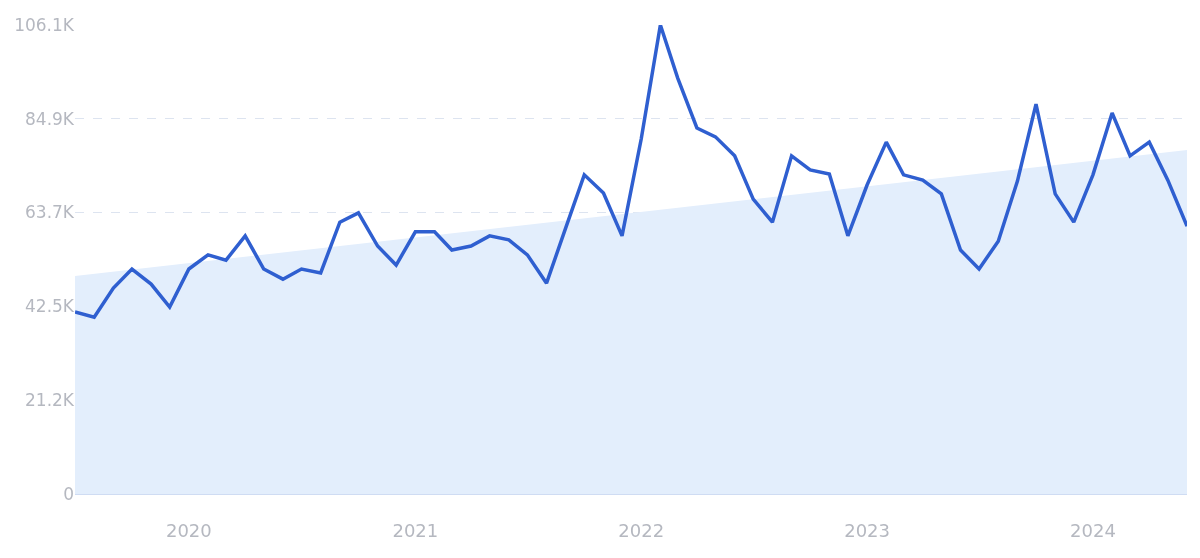  I want to click on x-tick-label: 2024, so click(1093, 530).